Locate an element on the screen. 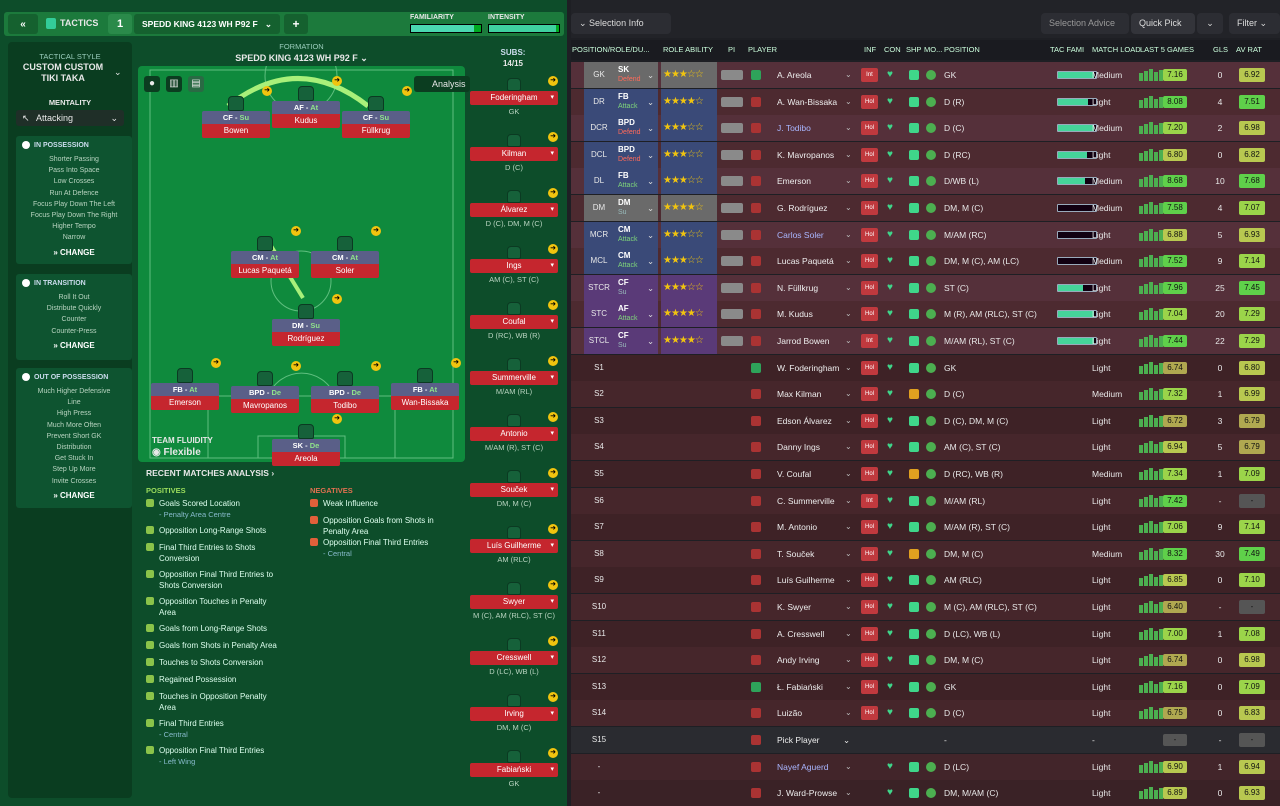 The width and height of the screenshot is (1280, 806). positive-item: Goals from Shots in Penalty Area is located at coordinates (226, 645).